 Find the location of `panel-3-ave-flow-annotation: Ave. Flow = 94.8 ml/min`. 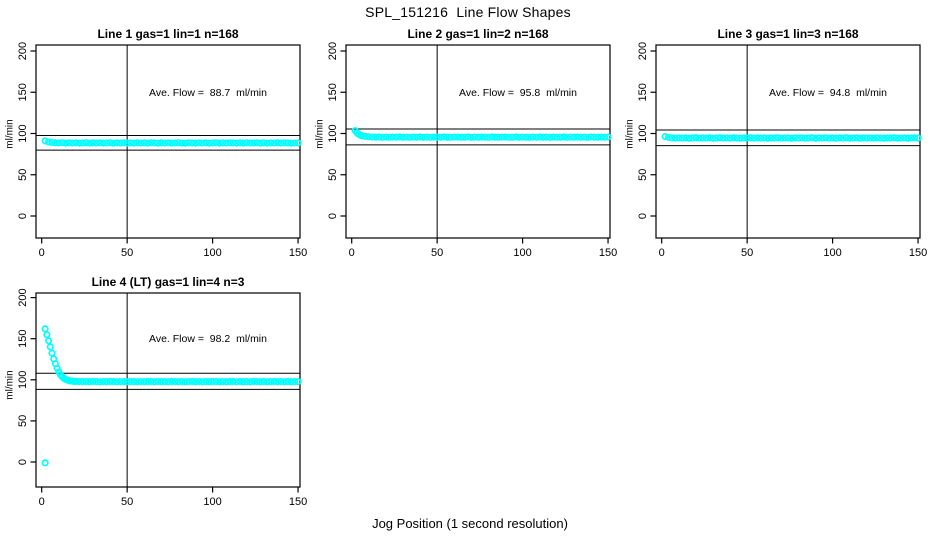

panel-3-ave-flow-annotation: Ave. Flow = 94.8 ml/min is located at coordinates (828, 93).